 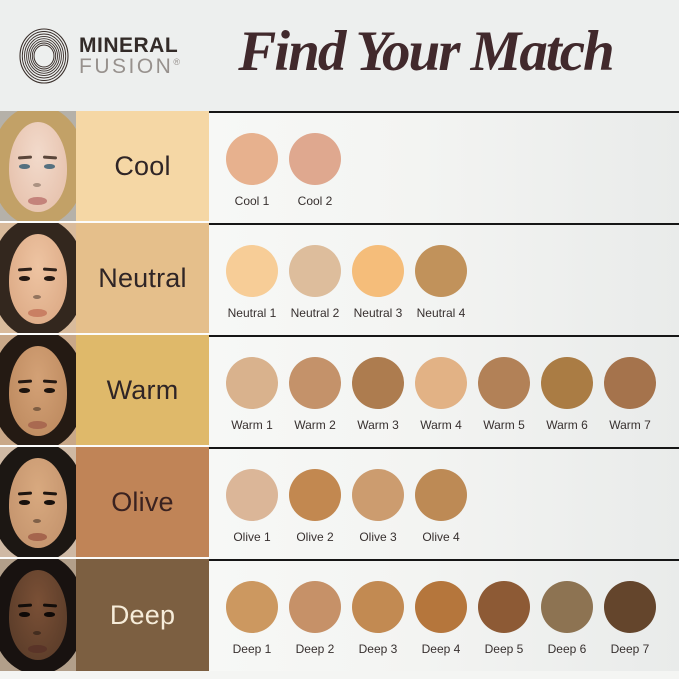 I want to click on shade-category-label: Deep, so click(x=142, y=614).